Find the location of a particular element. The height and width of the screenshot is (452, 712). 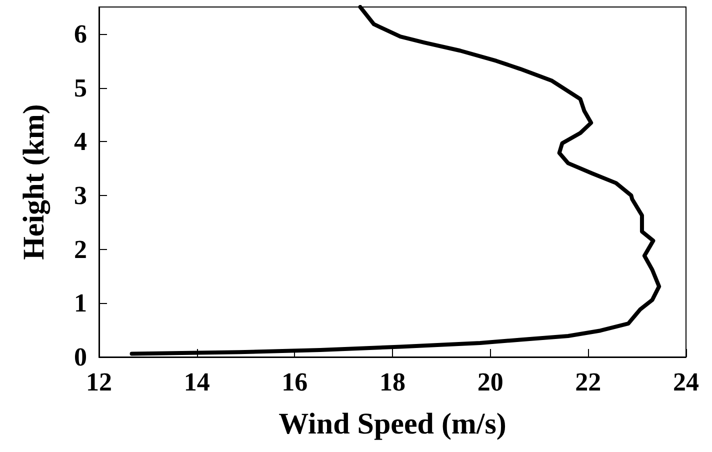

y-tick-label: 2 is located at coordinates (80, 249).